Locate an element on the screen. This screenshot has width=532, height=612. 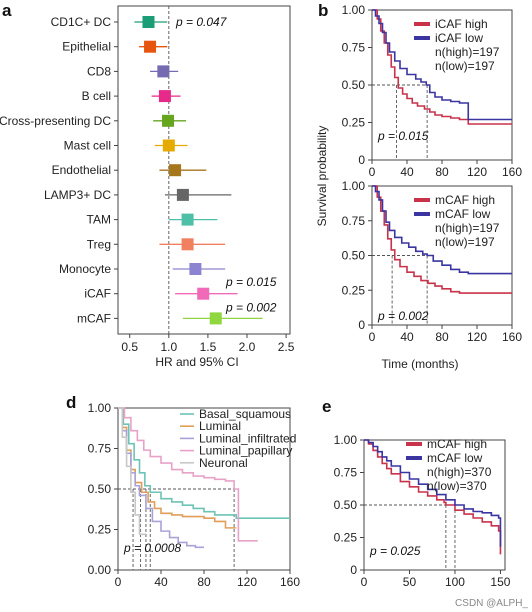
km-p-value: p = 0.0008 is located at coordinates (152, 548).